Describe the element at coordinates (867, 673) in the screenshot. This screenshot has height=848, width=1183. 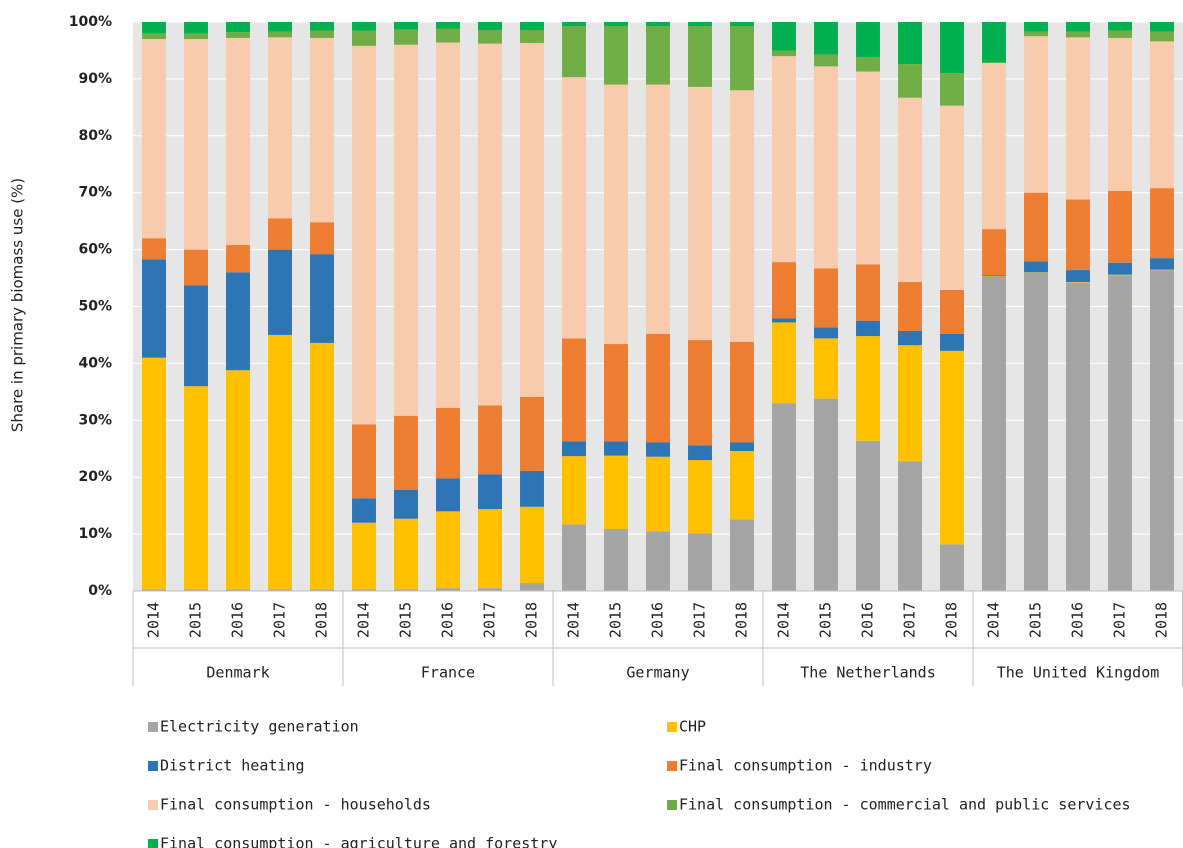
I see `group-label: The Netherlands` at that location.